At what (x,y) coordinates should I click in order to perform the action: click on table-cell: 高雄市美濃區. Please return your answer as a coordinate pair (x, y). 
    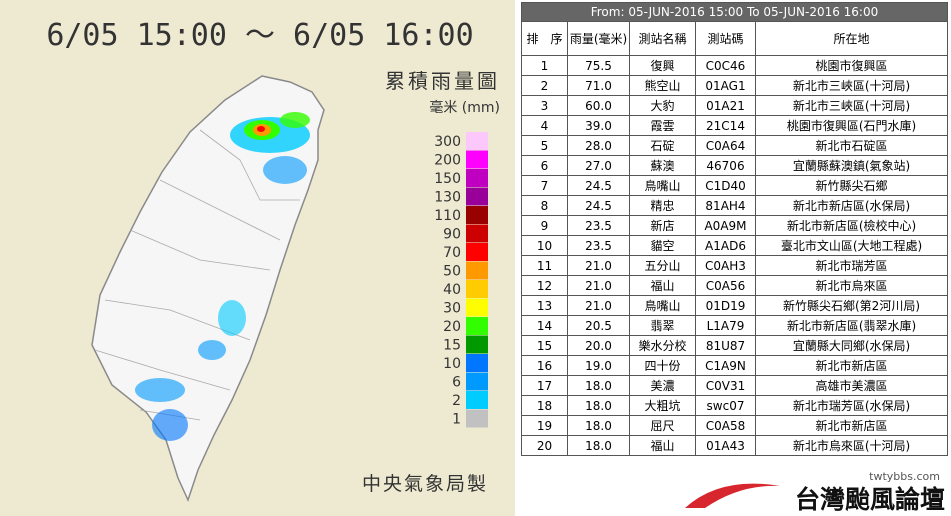
    Looking at the image, I should click on (851, 385).